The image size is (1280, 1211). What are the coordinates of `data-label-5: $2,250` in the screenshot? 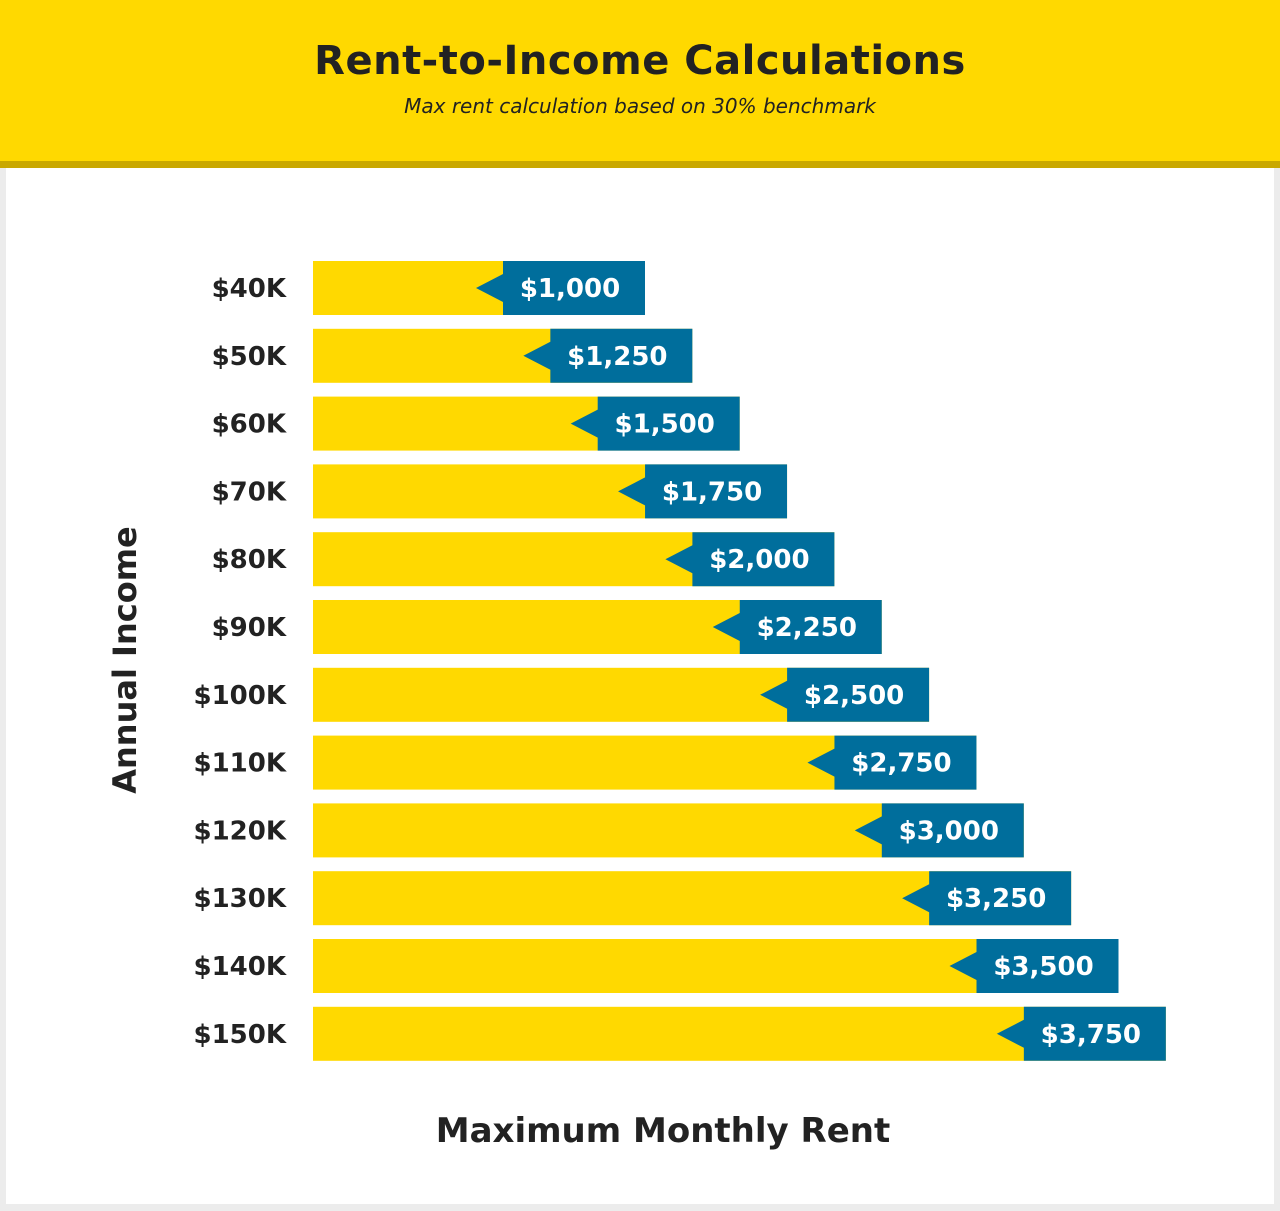 It's located at (807, 628).